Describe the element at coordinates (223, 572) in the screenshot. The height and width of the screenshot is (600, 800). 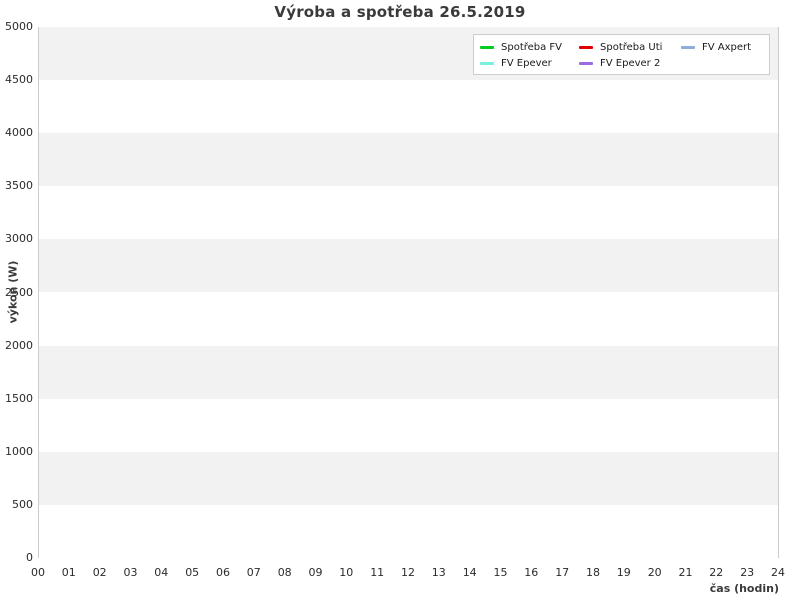
I see `x-tick-label: 06` at that location.